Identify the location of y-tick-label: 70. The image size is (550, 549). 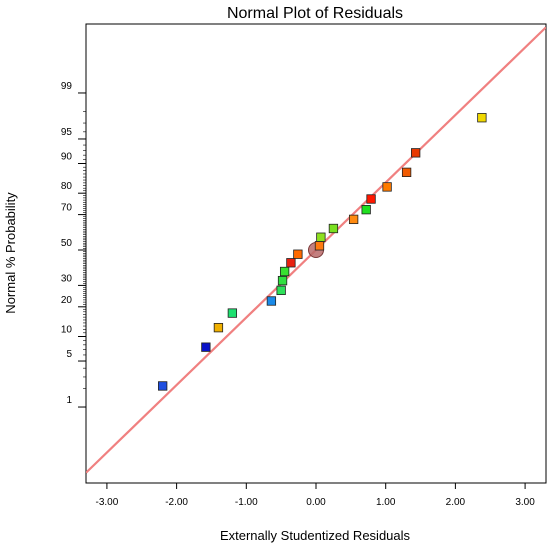
(67, 208).